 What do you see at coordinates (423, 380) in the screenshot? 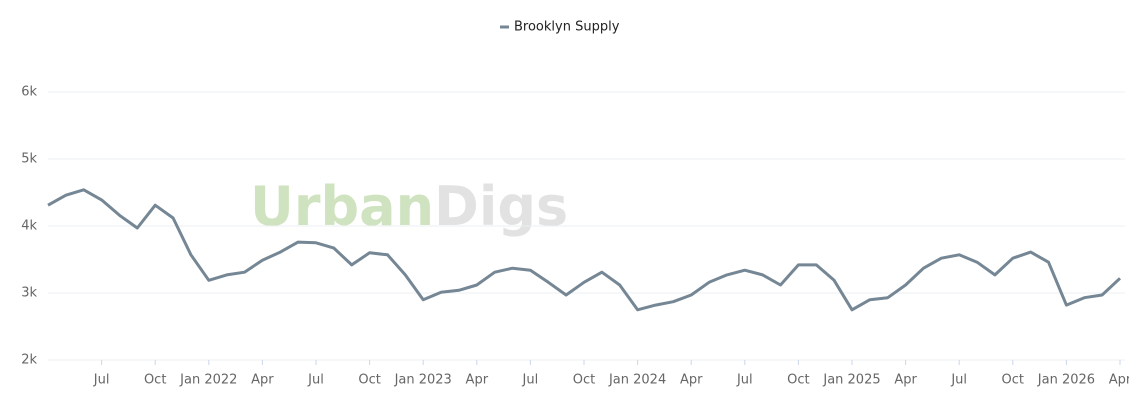
I see `x-tick-label: Jan 2023` at bounding box center [423, 380].